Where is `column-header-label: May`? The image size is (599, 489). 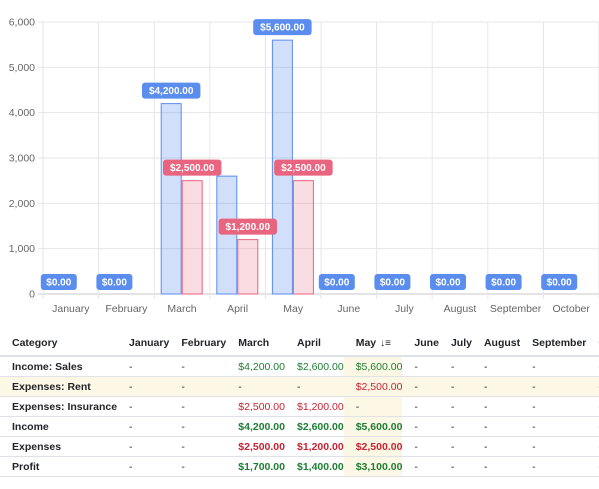 column-header-label: May is located at coordinates (366, 342).